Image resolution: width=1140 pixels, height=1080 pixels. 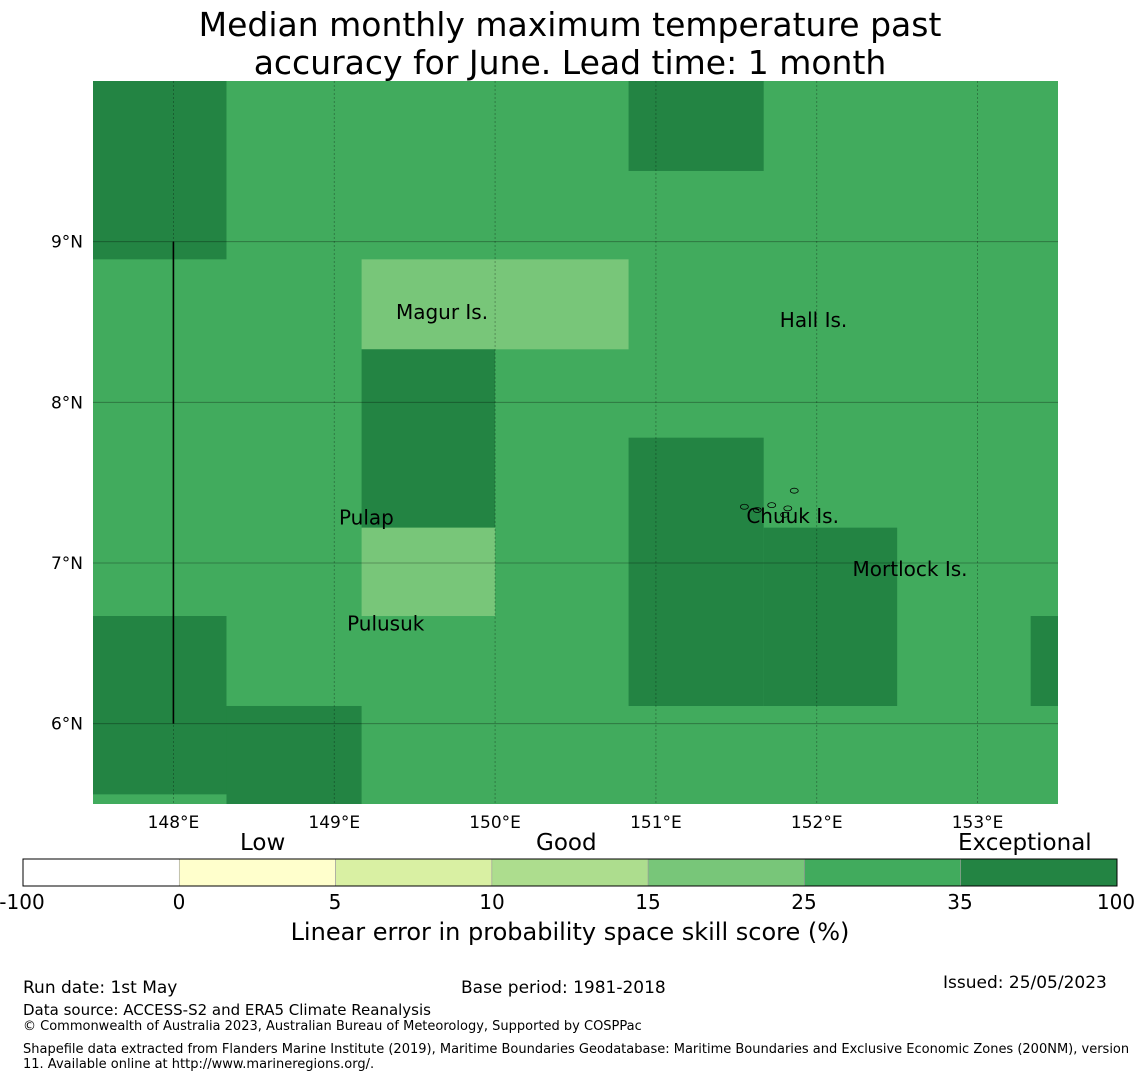 What do you see at coordinates (804, 902) in the screenshot?
I see `colorbar-tick: 25` at bounding box center [804, 902].